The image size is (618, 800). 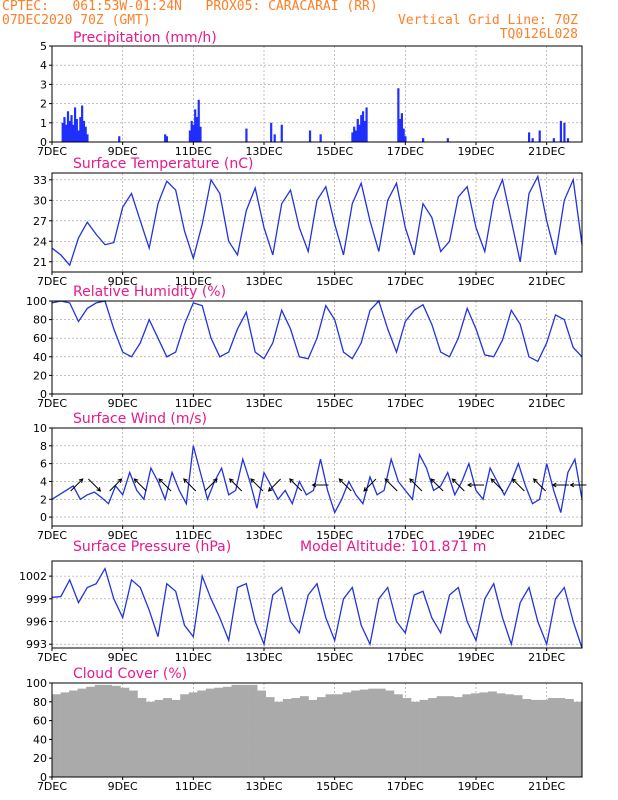 I want to click on y-tick-label: 27, so click(x=40, y=221).